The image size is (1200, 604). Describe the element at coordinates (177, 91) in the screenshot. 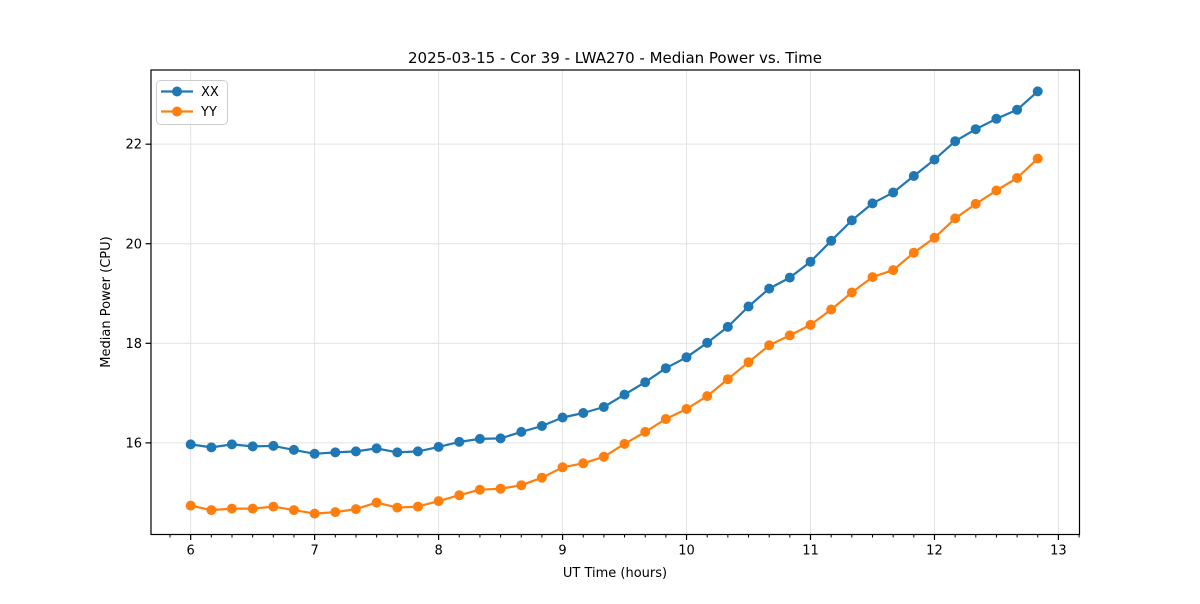

I see `legend-marker` at that location.